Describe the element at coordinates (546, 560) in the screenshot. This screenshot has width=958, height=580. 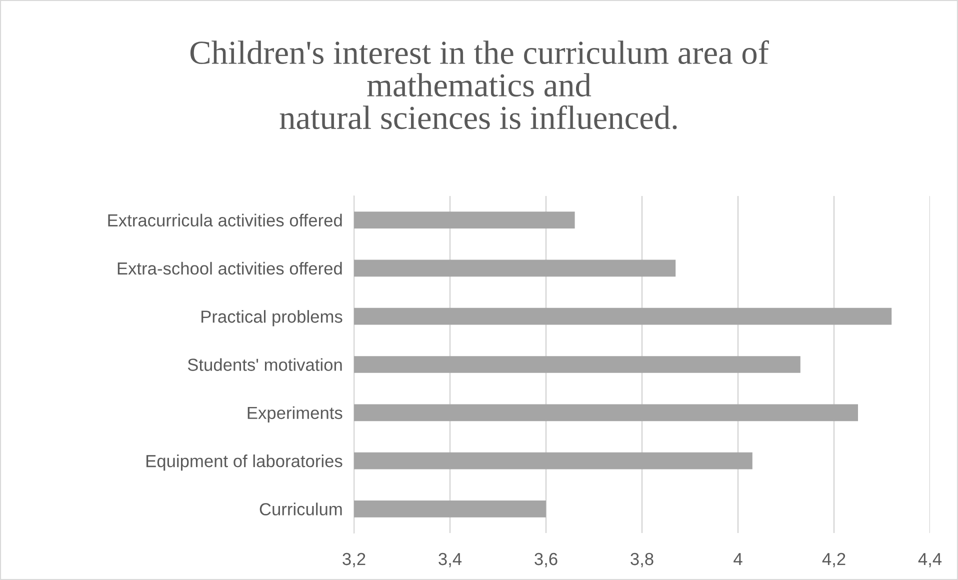
I see `x-tick-label: 3,6` at that location.